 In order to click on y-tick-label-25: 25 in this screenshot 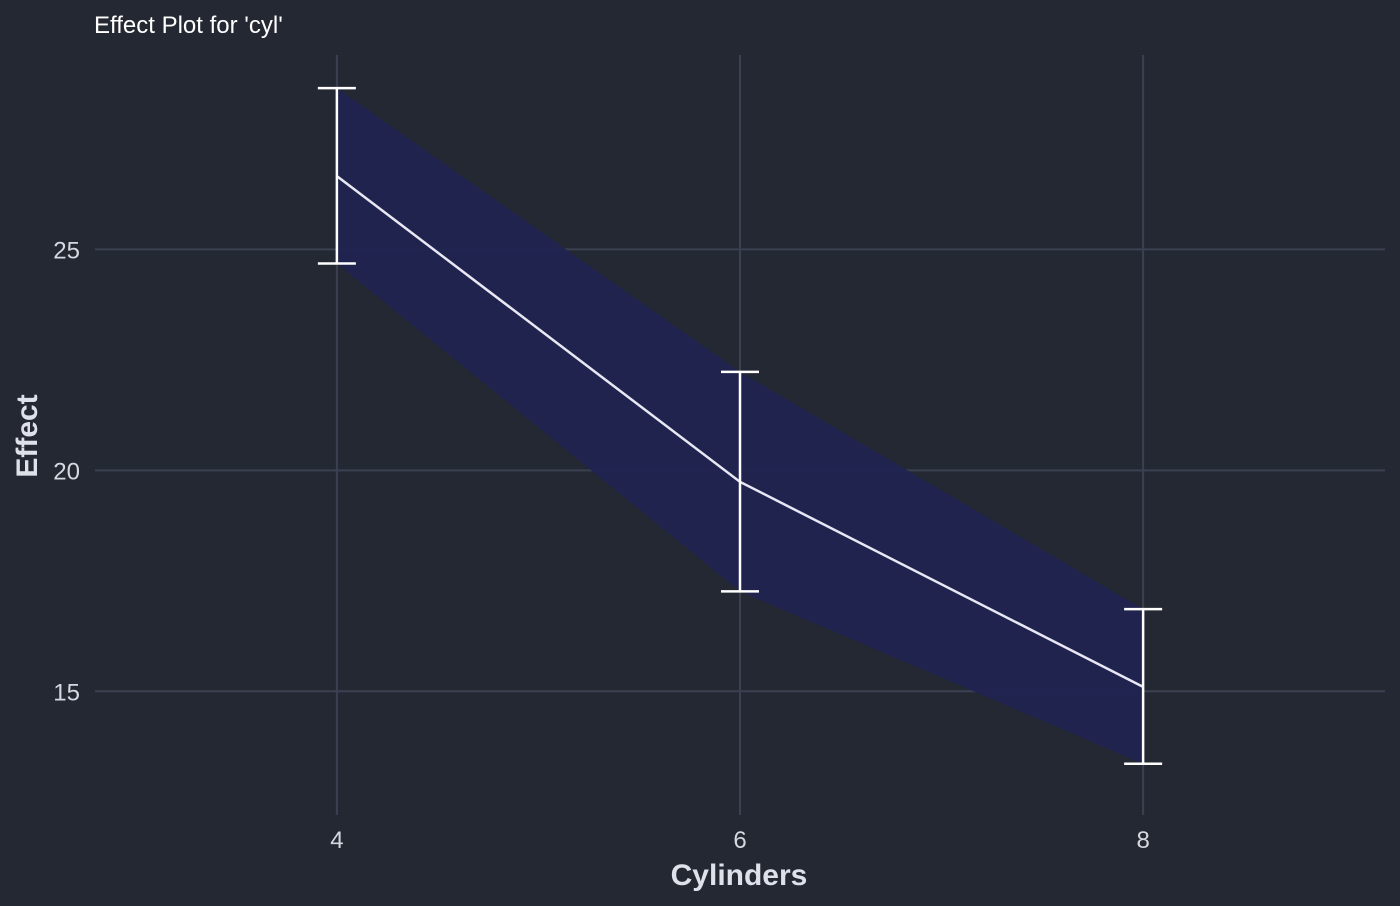, I will do `click(66, 250)`.